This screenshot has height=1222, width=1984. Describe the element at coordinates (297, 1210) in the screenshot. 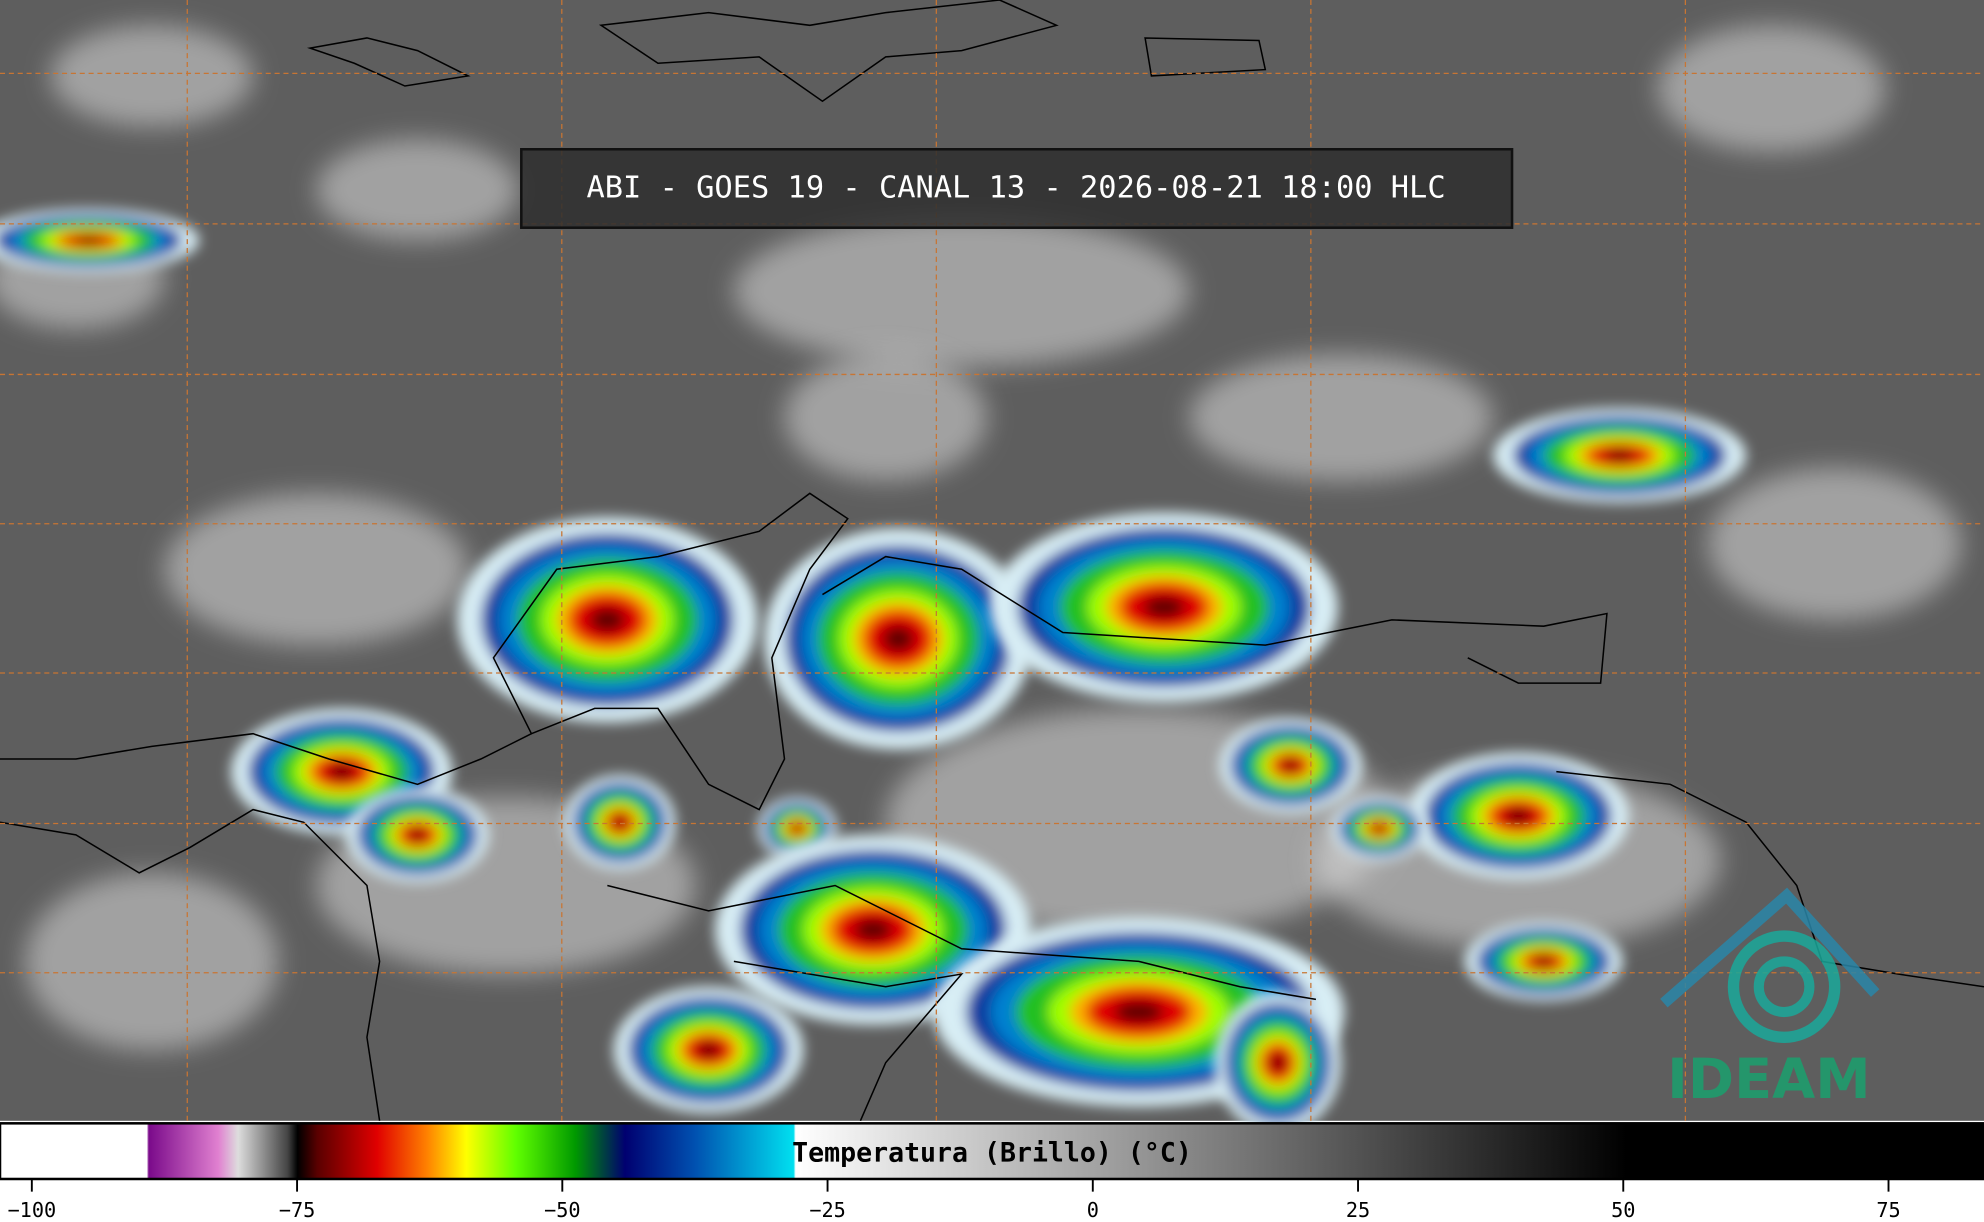

I see `tick-label: −75` at that location.